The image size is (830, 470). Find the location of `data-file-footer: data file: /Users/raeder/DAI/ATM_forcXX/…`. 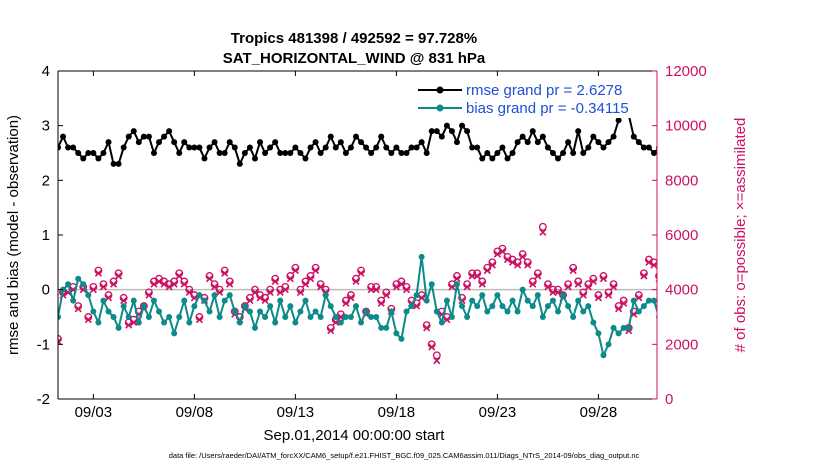

data-file-footer: data file: /Users/raeder/DAI/ATM_forcXX/… is located at coordinates (404, 455).